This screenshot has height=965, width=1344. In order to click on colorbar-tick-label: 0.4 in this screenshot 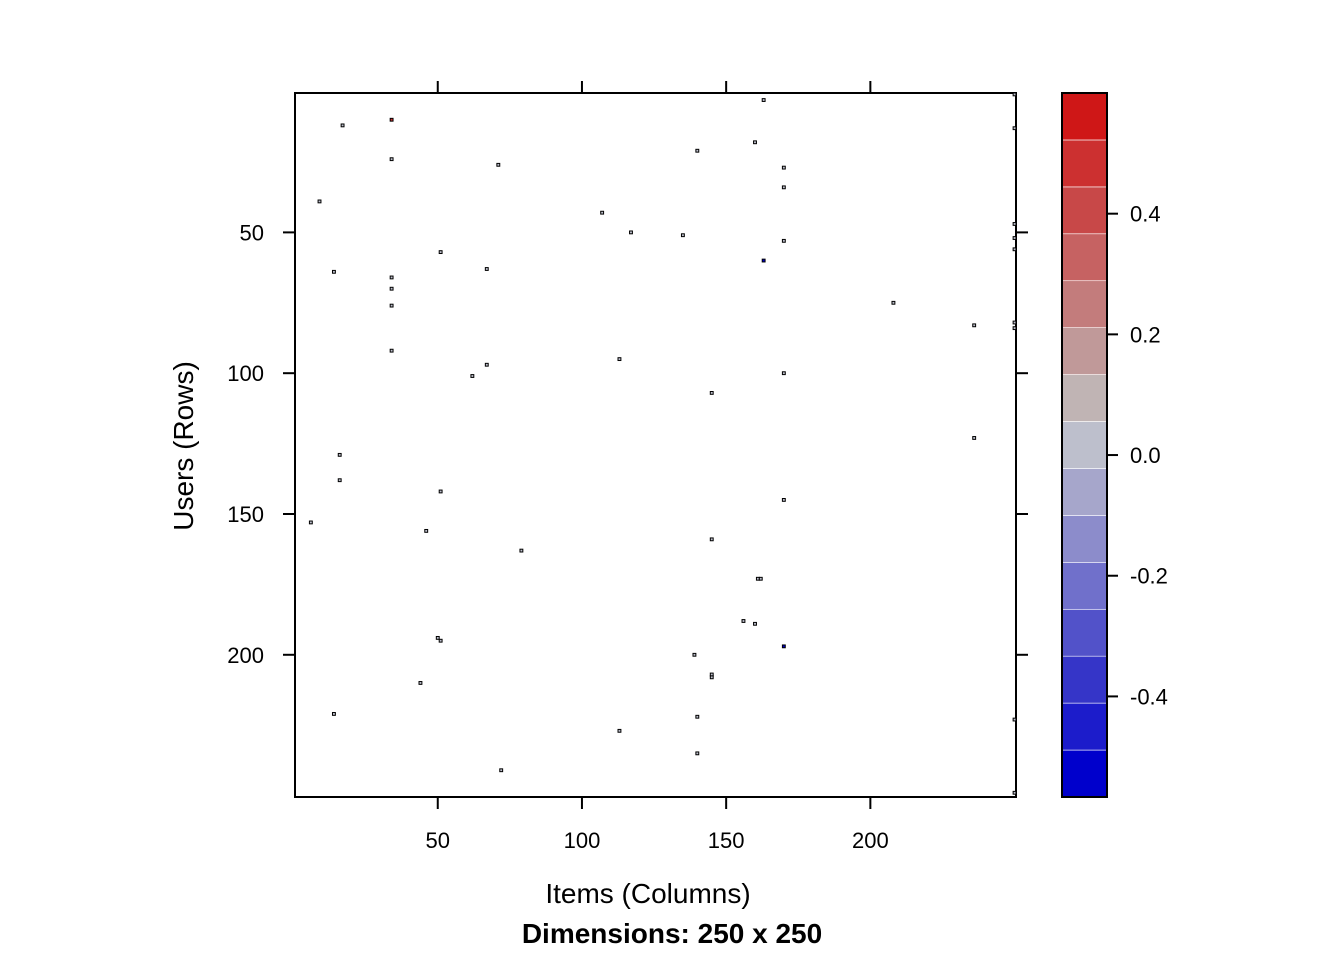, I will do `click(1145, 214)`.